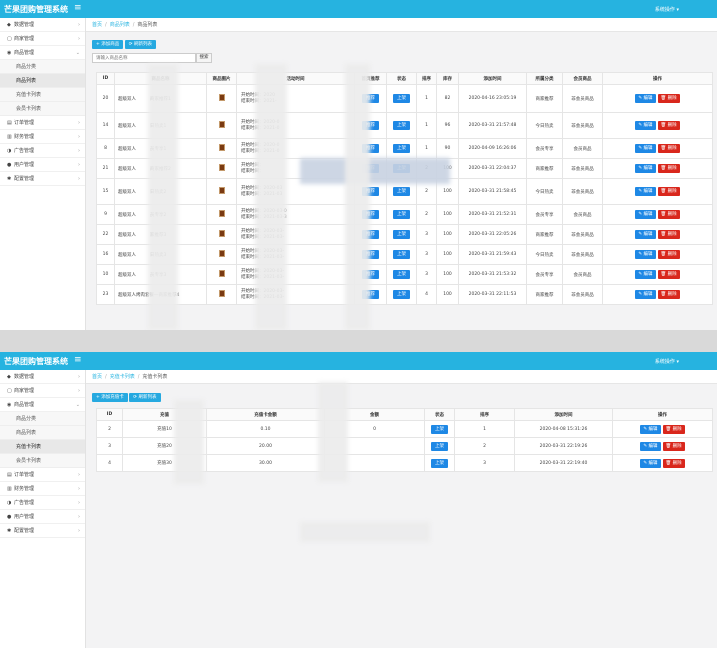 Image resolution: width=717 pixels, height=648 pixels. What do you see at coordinates (9, 377) in the screenshot?
I see `dashboard-icon: ◆` at bounding box center [9, 377].